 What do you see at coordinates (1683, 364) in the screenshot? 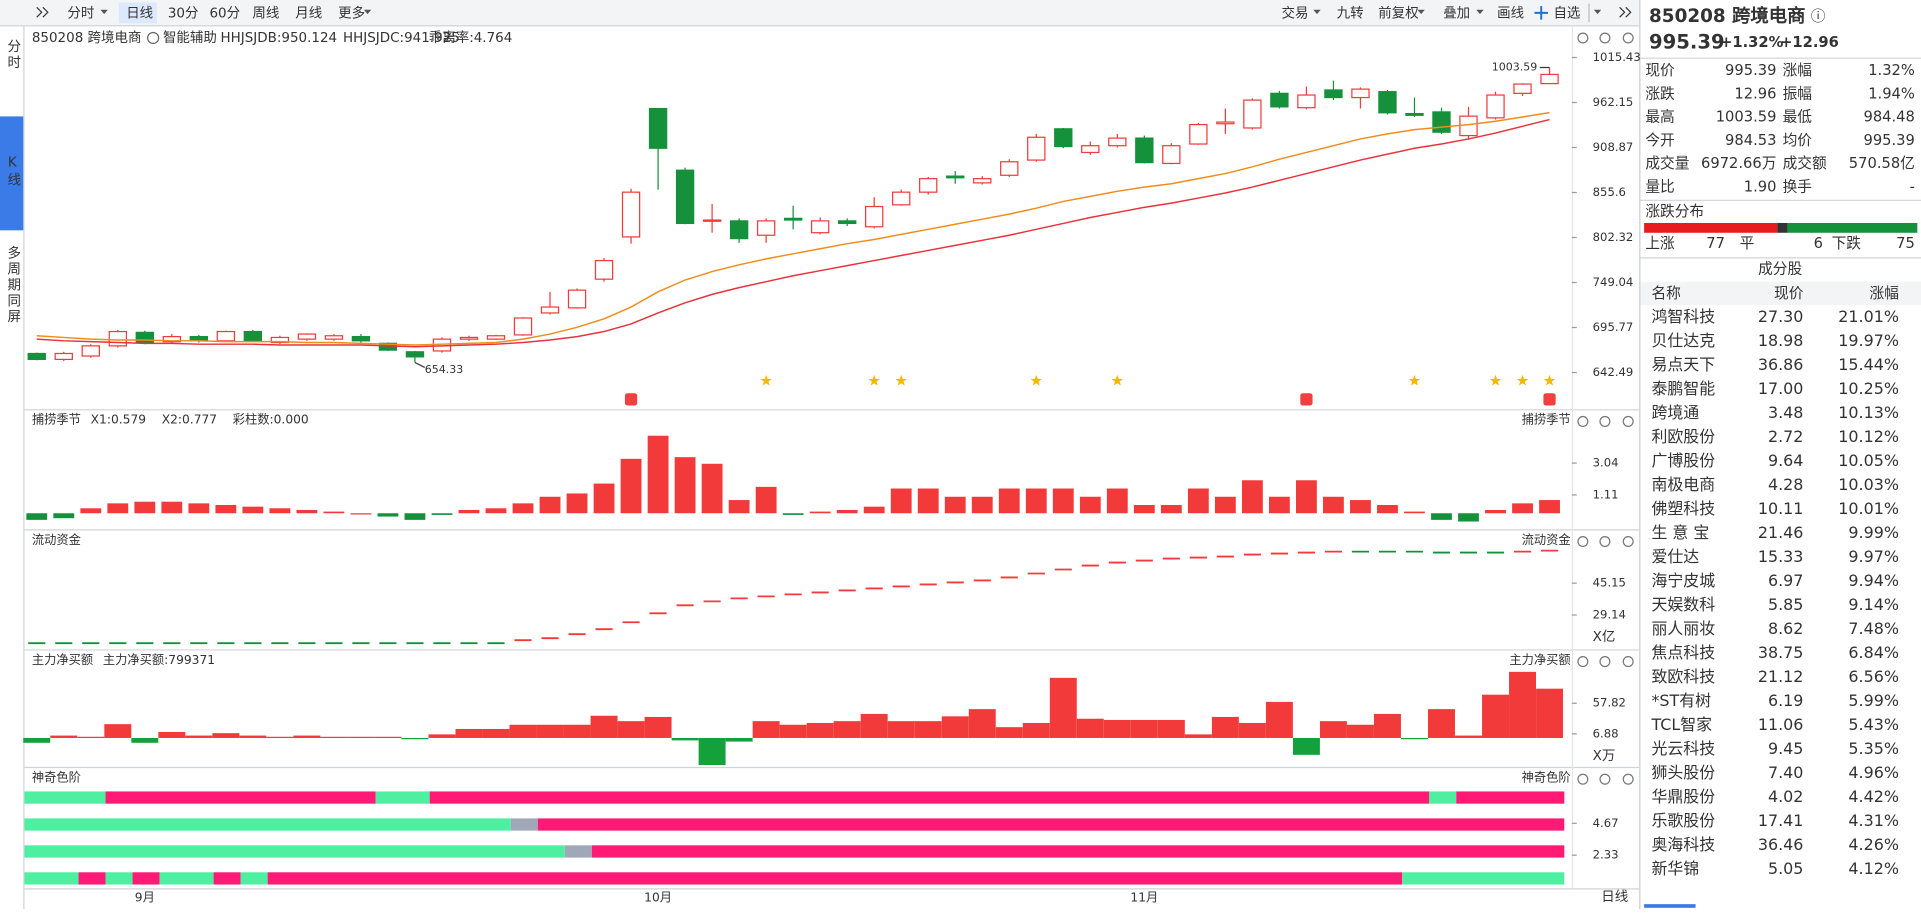
I see `stock-name: 易点天下` at bounding box center [1683, 364].